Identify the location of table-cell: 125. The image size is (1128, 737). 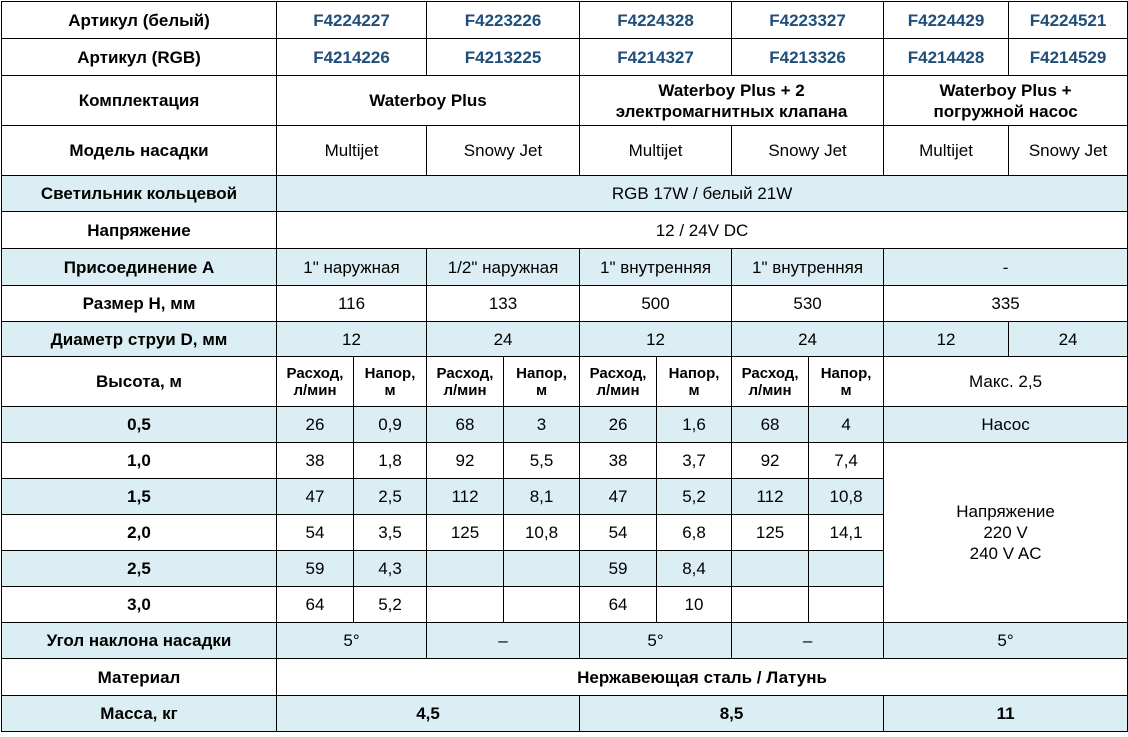
(465, 532).